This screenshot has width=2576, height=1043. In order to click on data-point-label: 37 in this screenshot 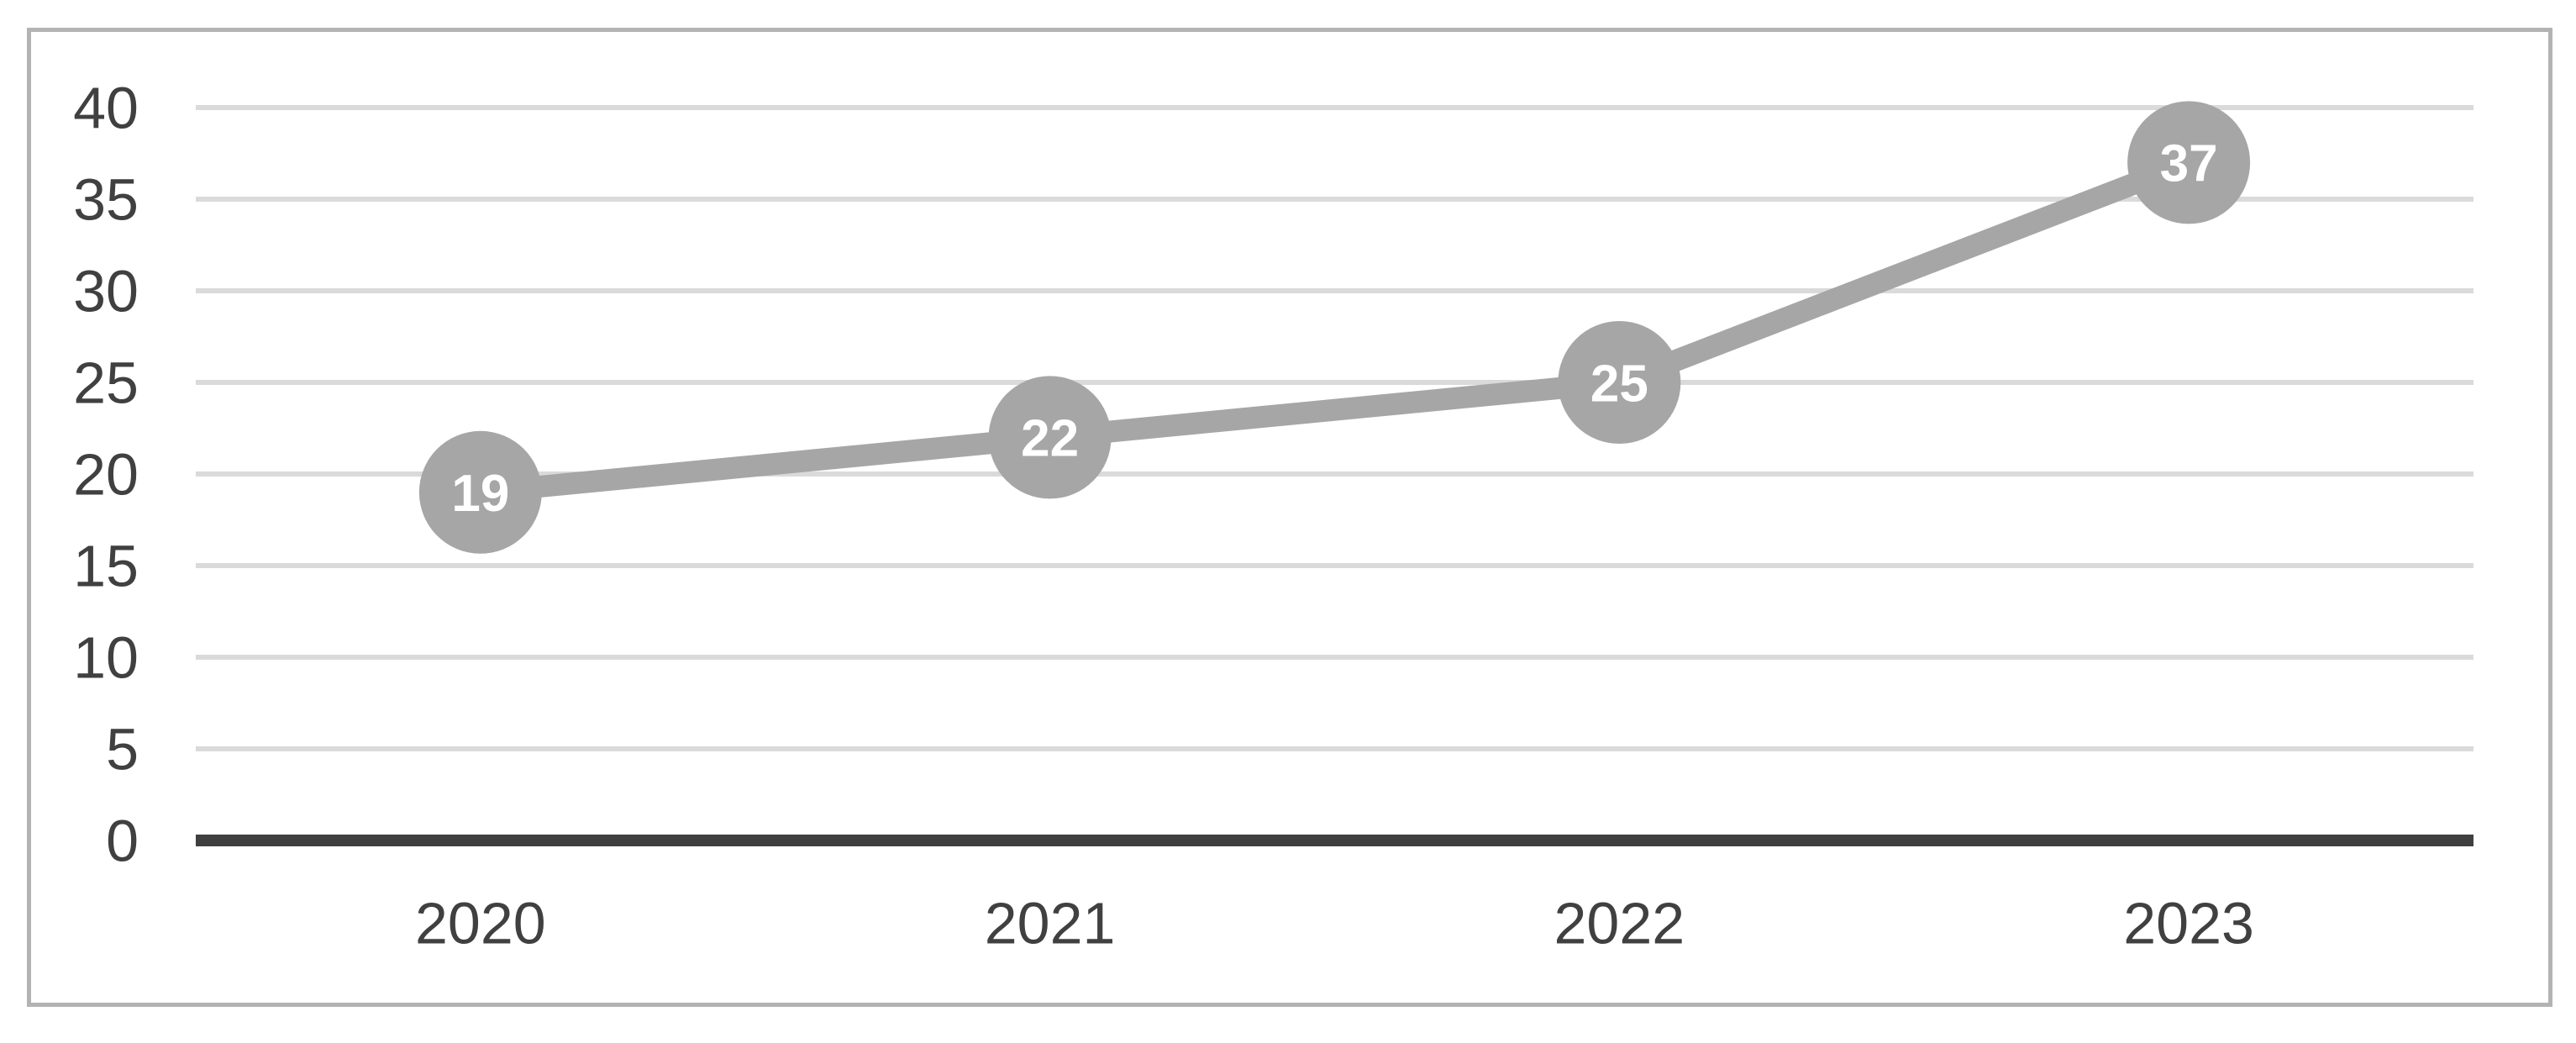, I will do `click(2189, 164)`.